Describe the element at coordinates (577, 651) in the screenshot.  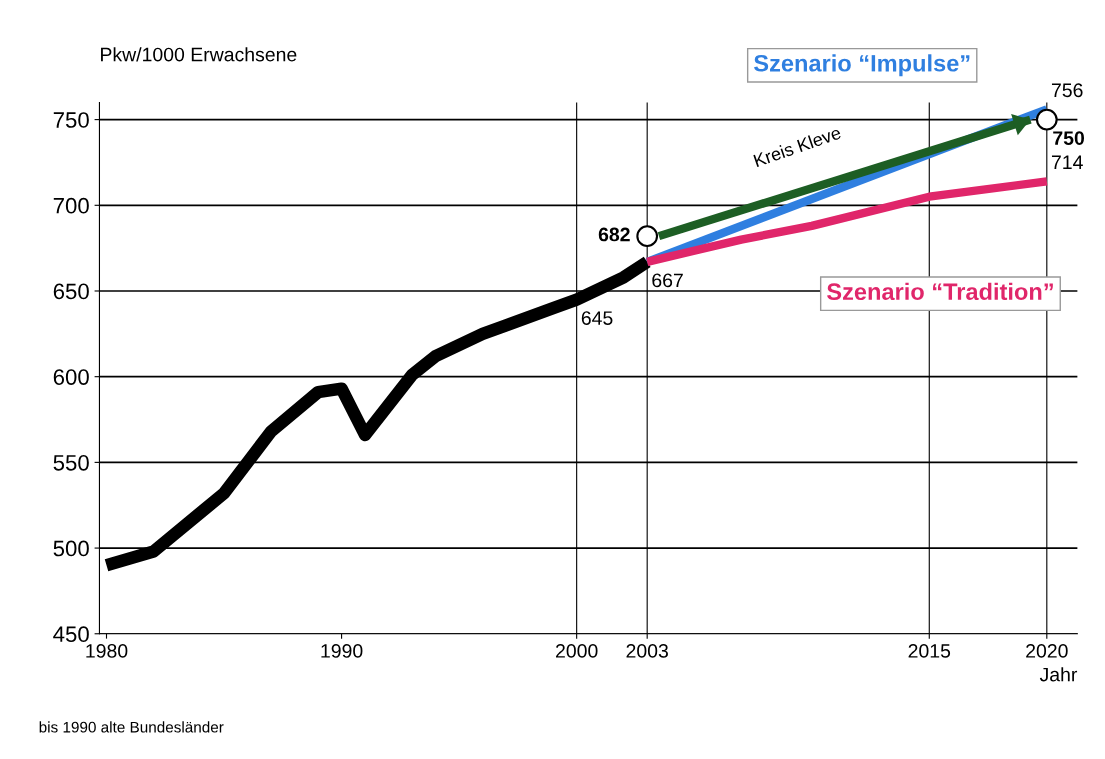
I see `x-tick-label: 2000` at that location.